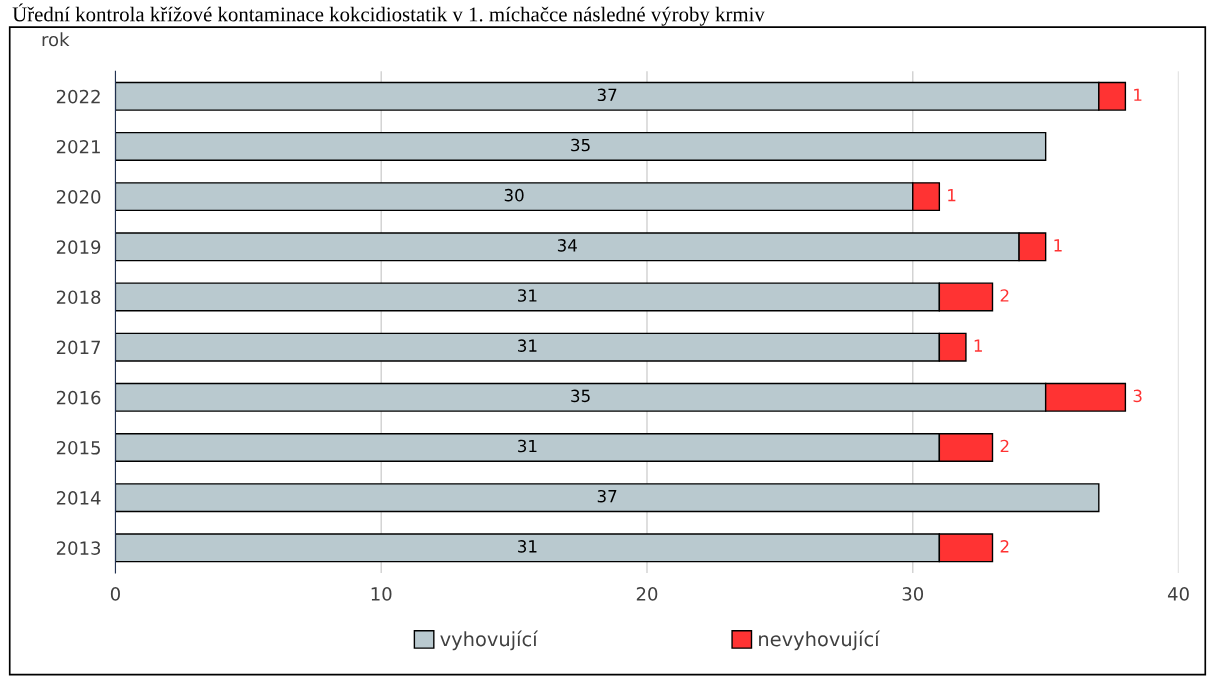 The image size is (1215, 678). I want to click on data-label: 3, so click(1137, 396).